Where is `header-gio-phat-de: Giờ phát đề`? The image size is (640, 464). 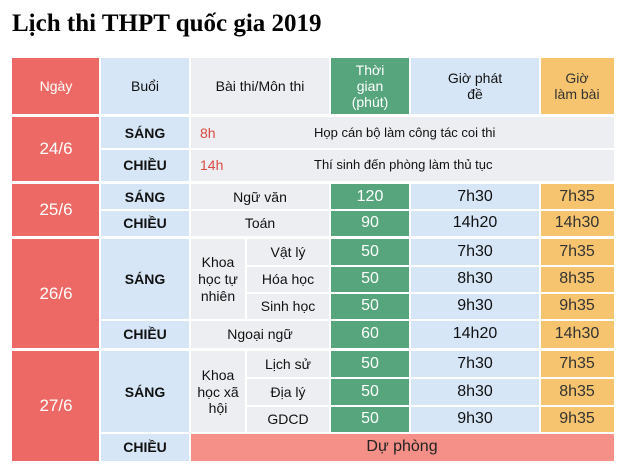
header-gio-phat-de: Giờ phát đề is located at coordinates (475, 86).